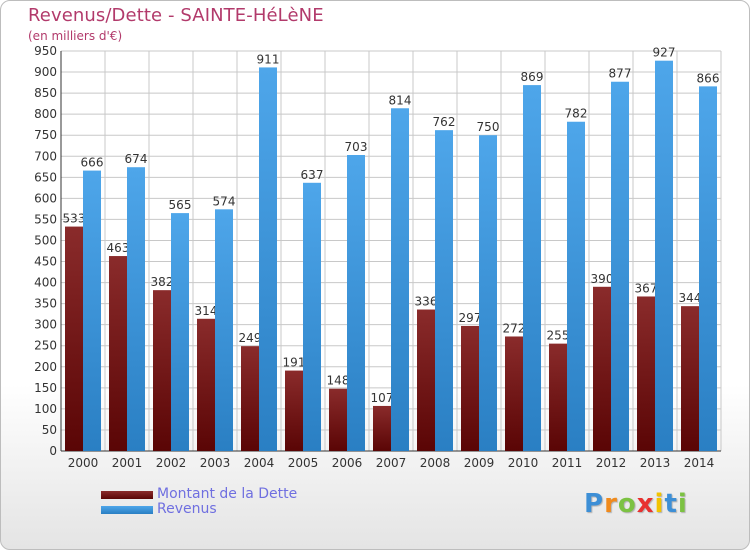  Describe the element at coordinates (259, 463) in the screenshot. I see `x-tick-label: 2004` at that location.